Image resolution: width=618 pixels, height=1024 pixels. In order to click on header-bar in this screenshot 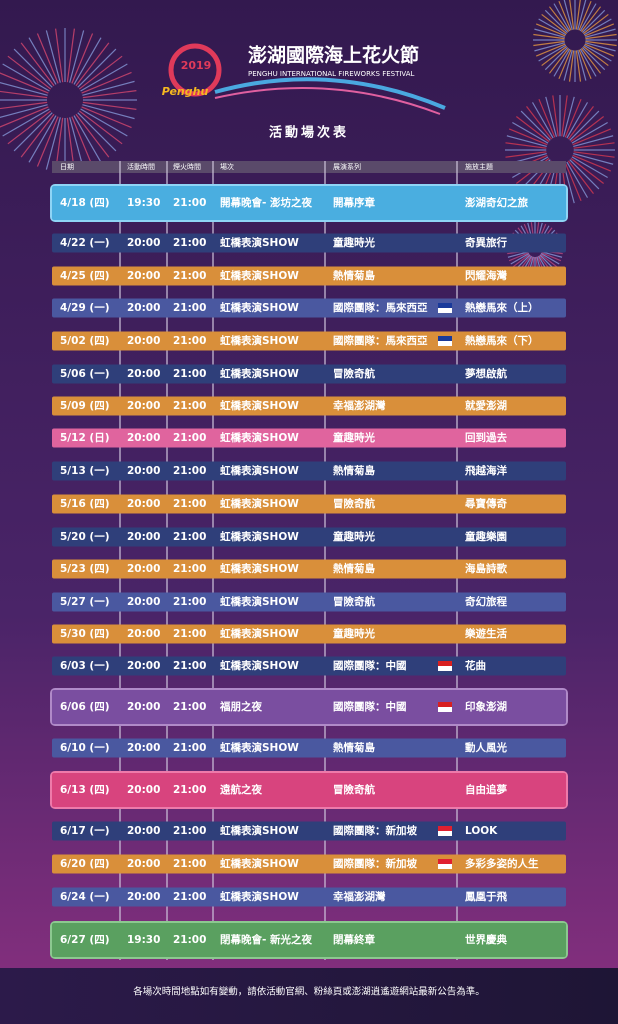, I will do `click(309, 167)`.